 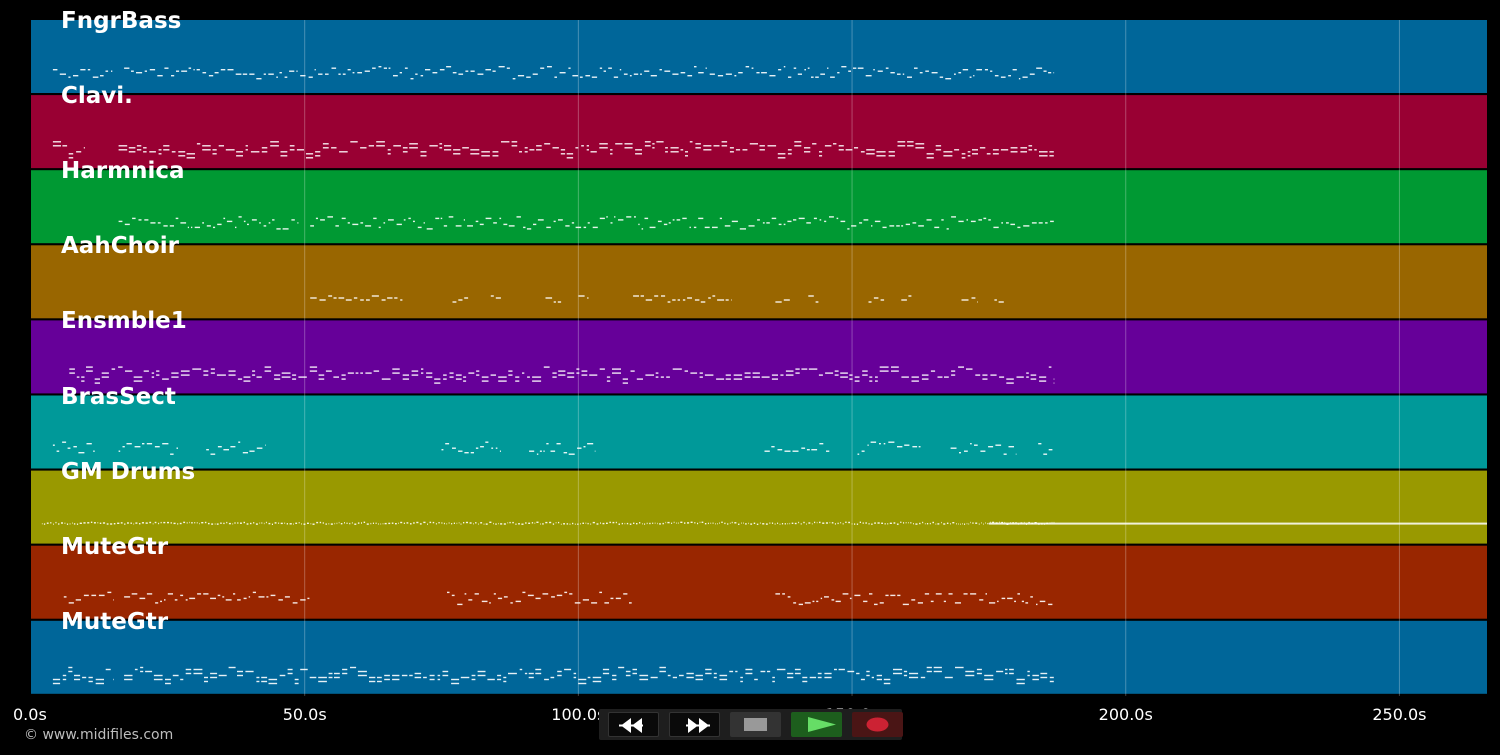 I want to click on track-label: FngrBass, so click(x=121, y=21).